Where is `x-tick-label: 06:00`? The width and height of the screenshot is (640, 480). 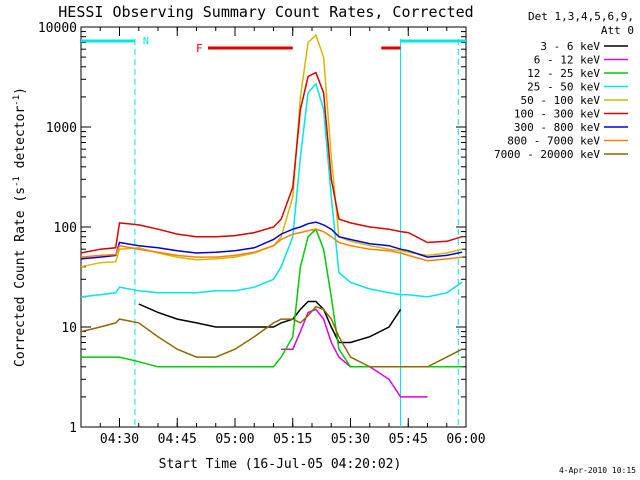 x-tick-label: 06:00 is located at coordinates (465, 439).